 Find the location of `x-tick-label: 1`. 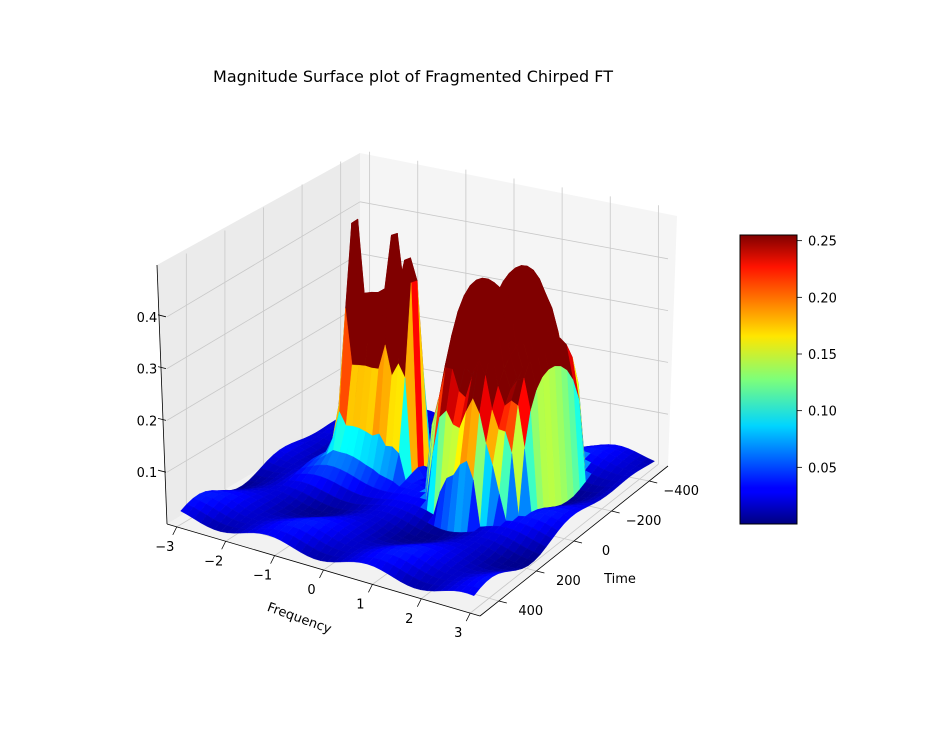

x-tick-label: 1 is located at coordinates (360, 604).